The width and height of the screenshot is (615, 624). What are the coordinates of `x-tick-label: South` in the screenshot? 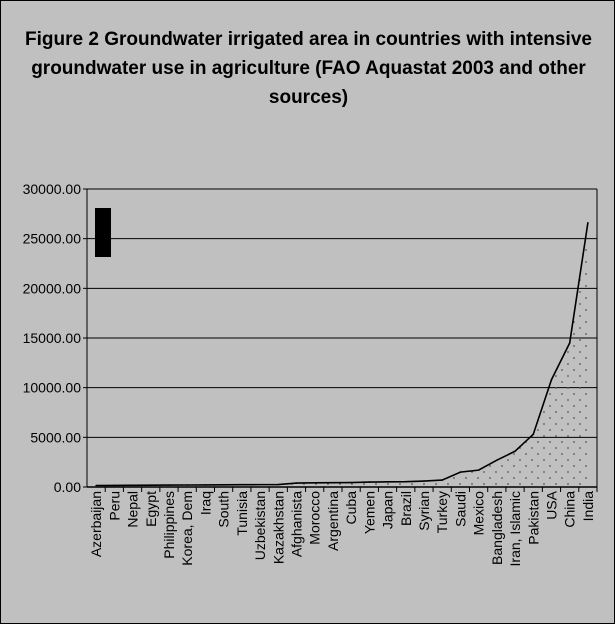 It's located at (224, 509).